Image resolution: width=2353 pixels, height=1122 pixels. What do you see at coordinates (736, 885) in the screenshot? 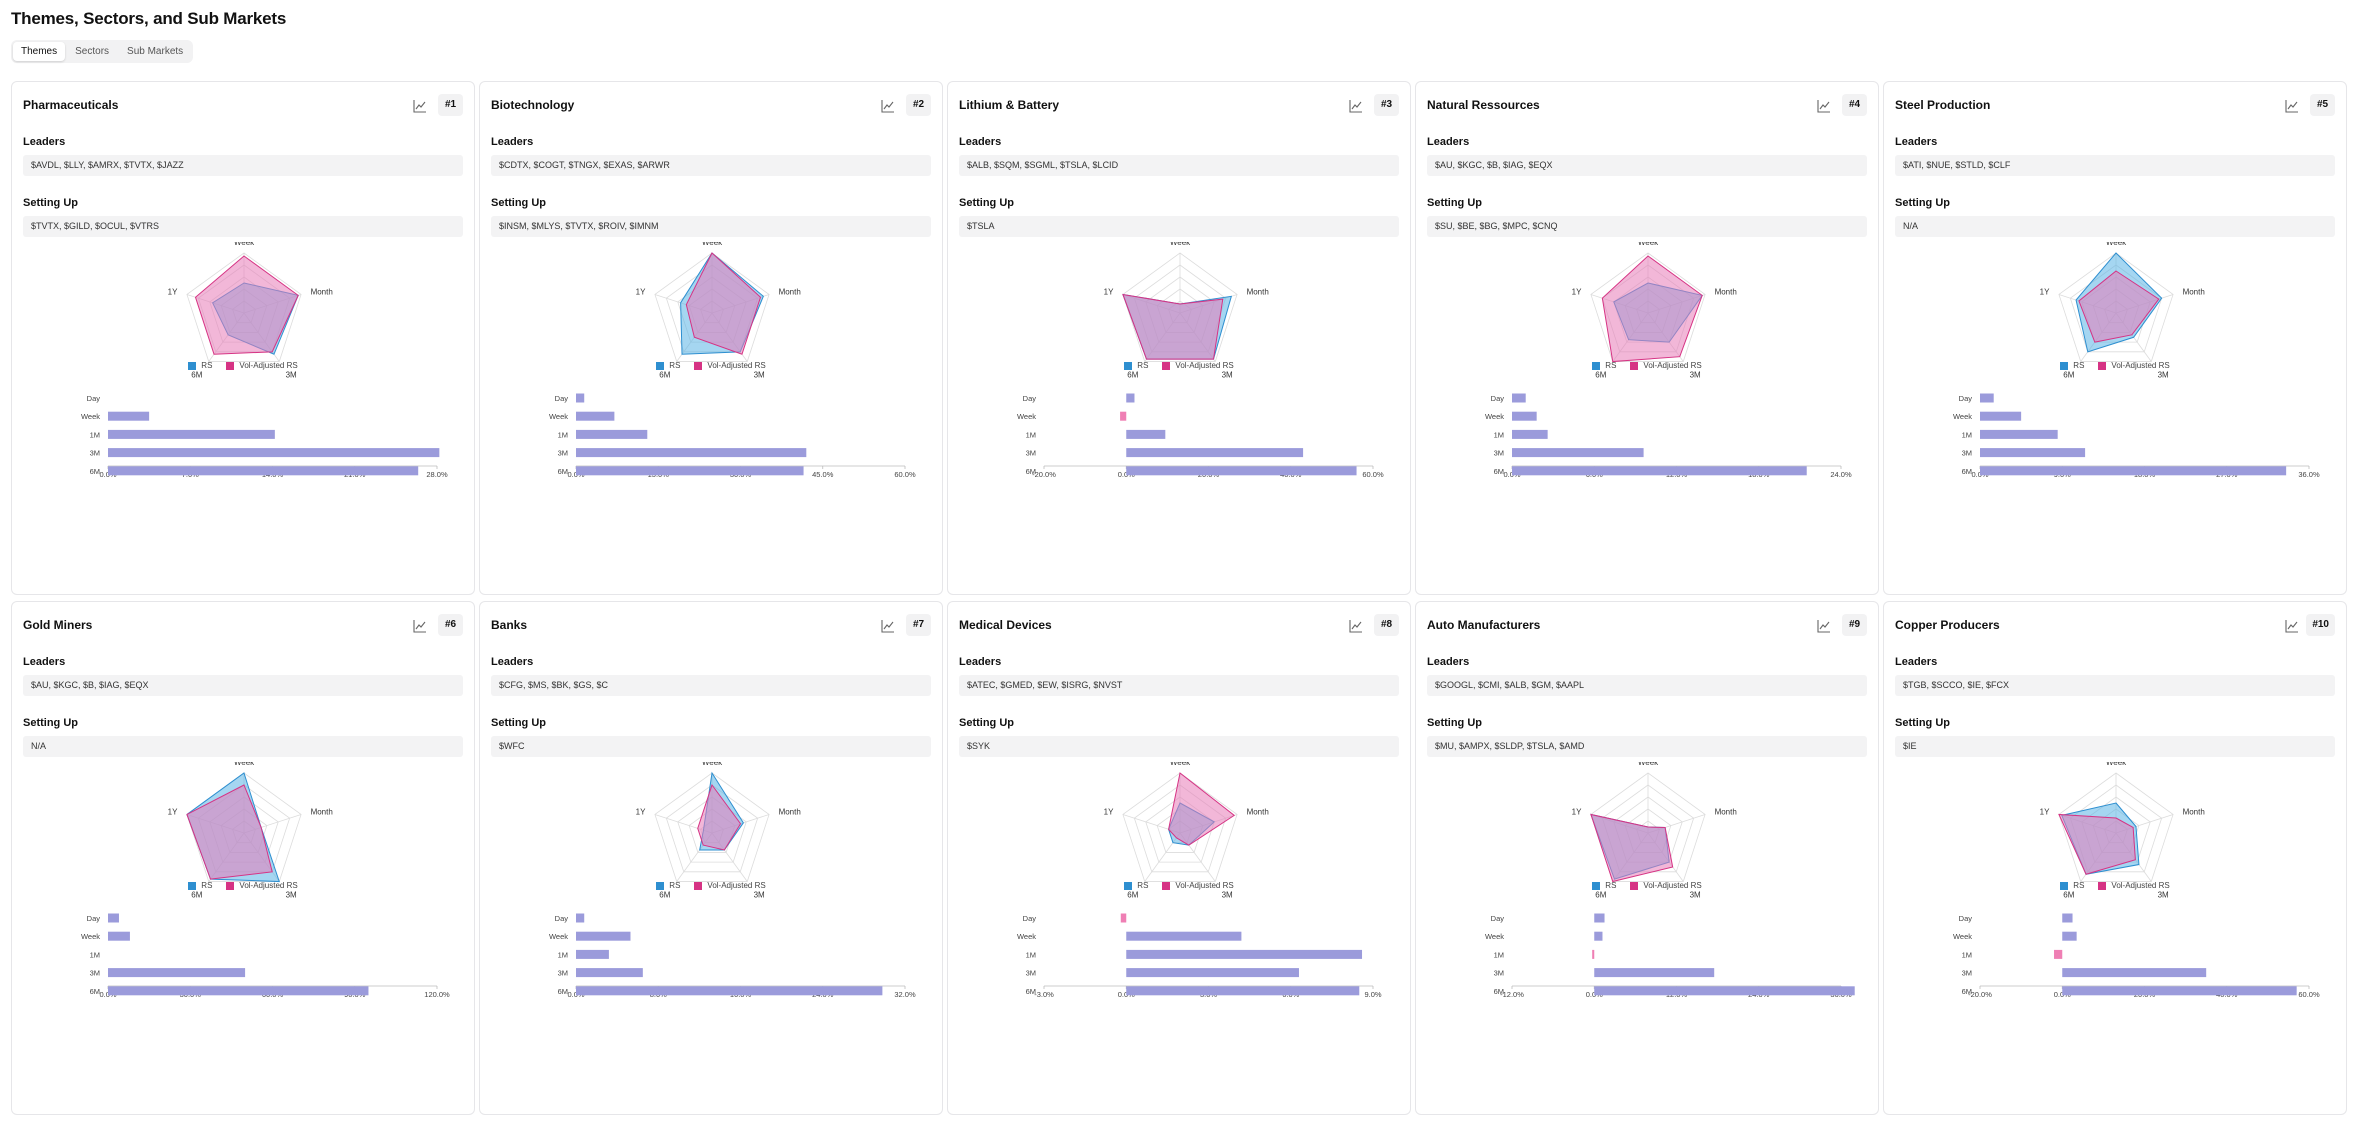
I see `legend-label: Vol-Adjusted RS` at bounding box center [736, 885].